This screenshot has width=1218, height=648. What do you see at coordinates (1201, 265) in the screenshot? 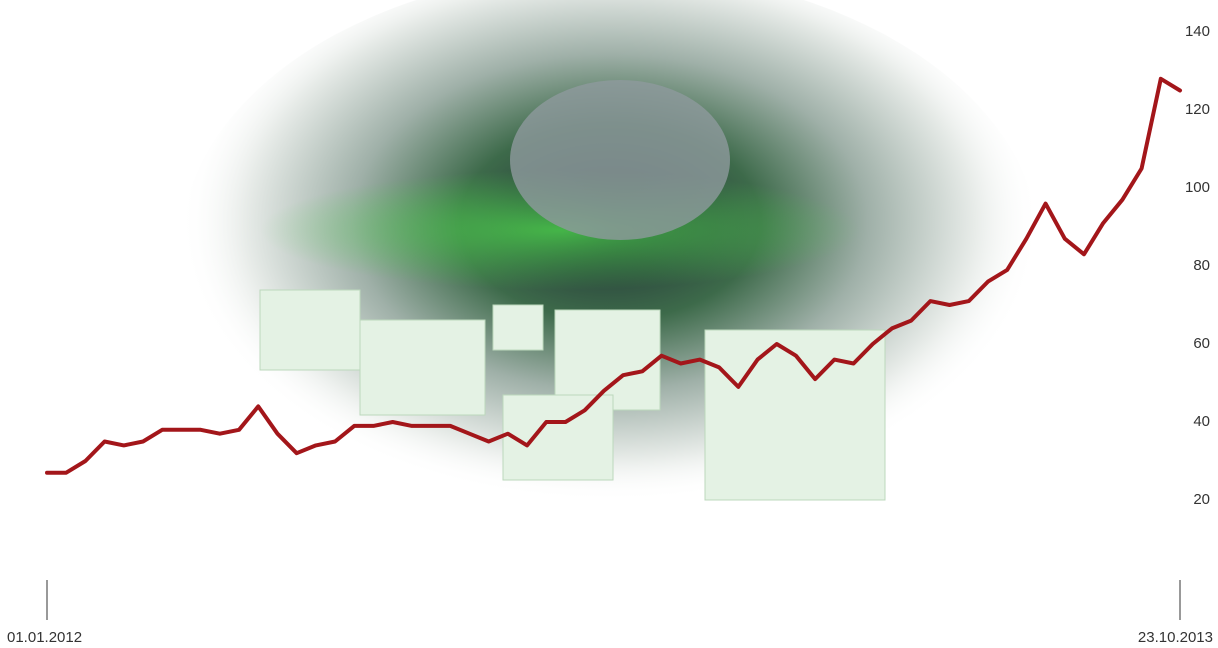
I see `y-tick-label: 80` at bounding box center [1201, 265].